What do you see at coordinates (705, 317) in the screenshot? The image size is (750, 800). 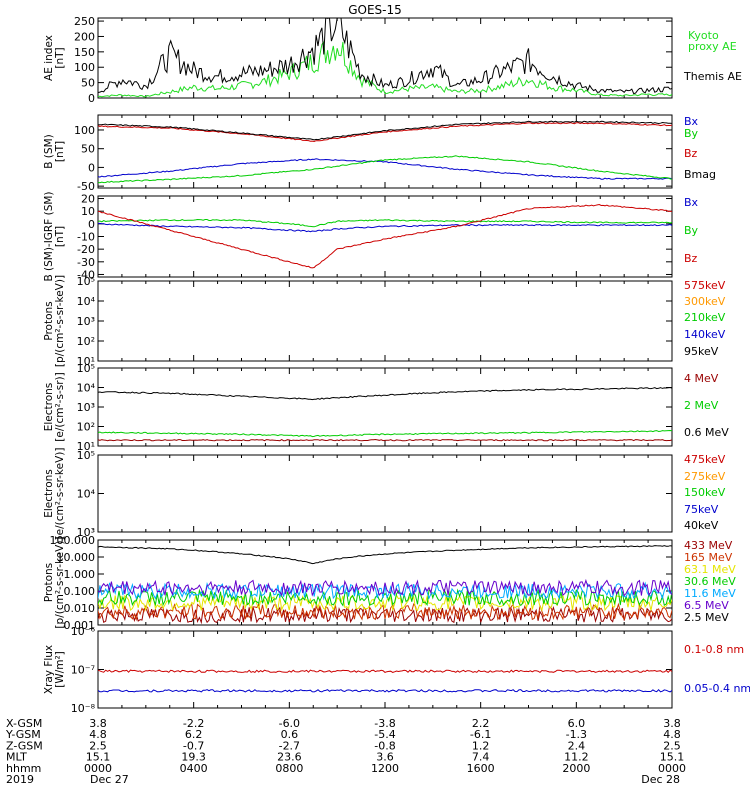 I see `legend-entry: 210keV` at bounding box center [705, 317].